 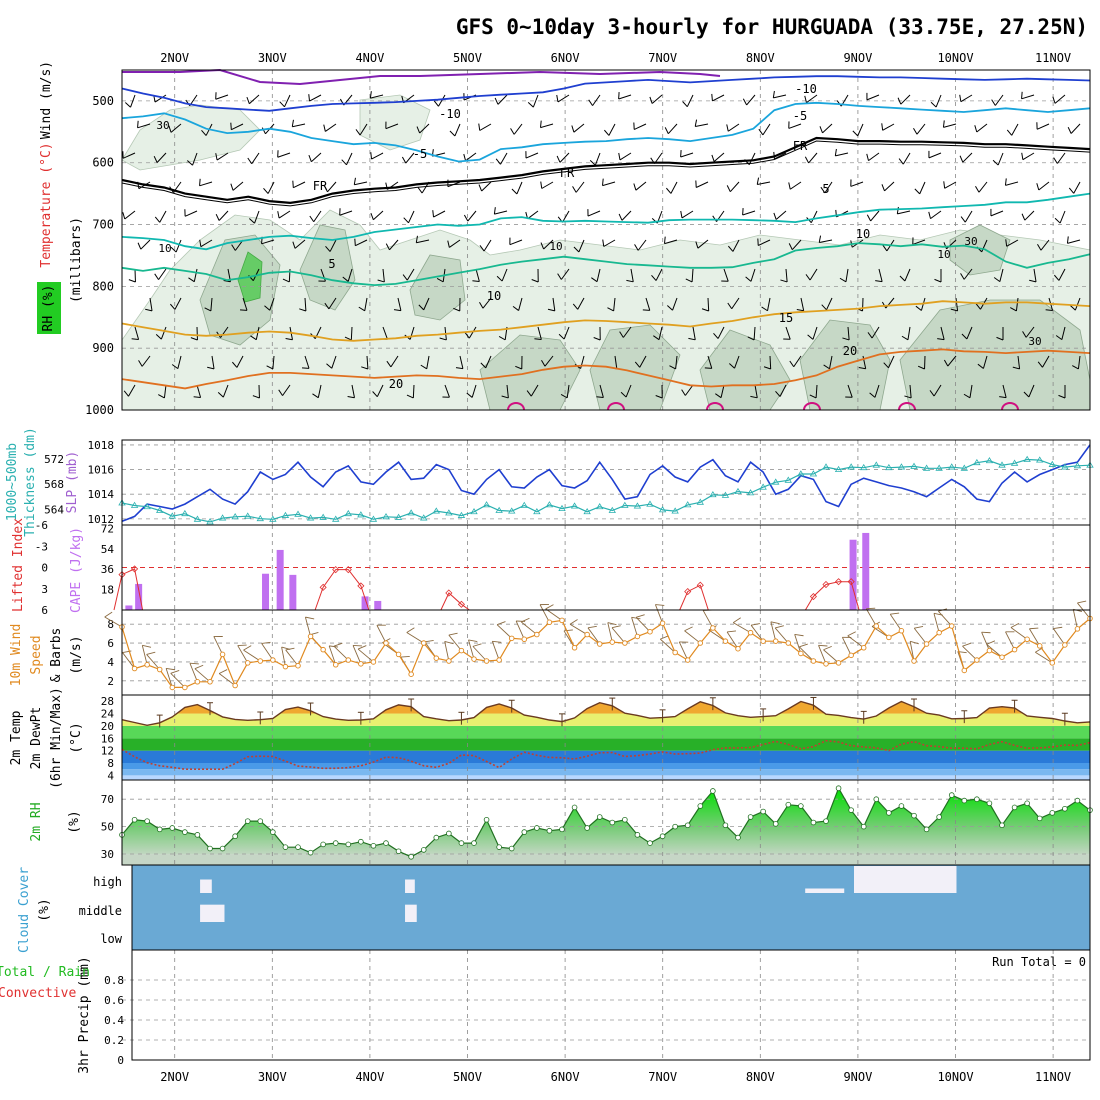 I want to click on cloud-region-middle, so click(x=212, y=913).